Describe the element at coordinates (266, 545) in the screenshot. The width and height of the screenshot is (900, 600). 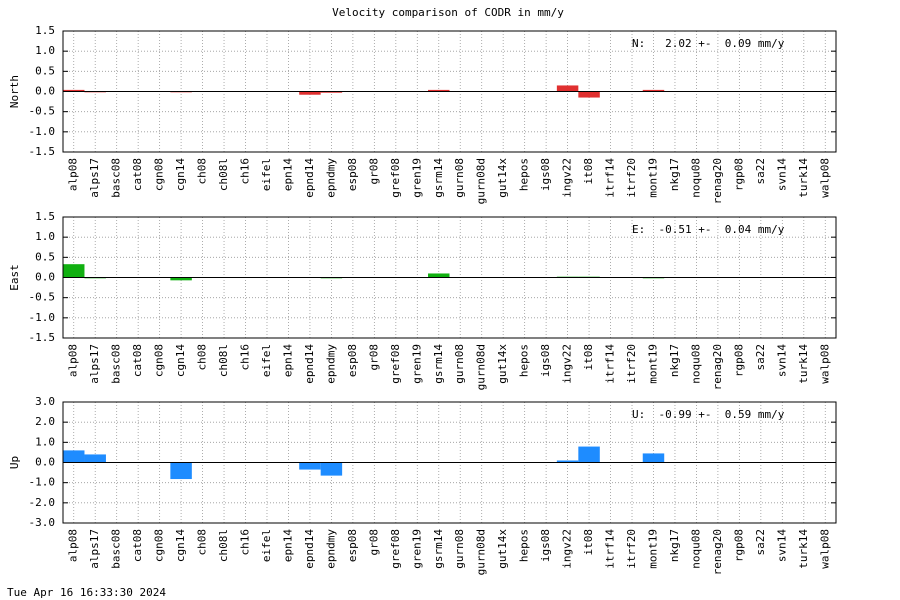
I see `x-tick-label: eifel` at that location.